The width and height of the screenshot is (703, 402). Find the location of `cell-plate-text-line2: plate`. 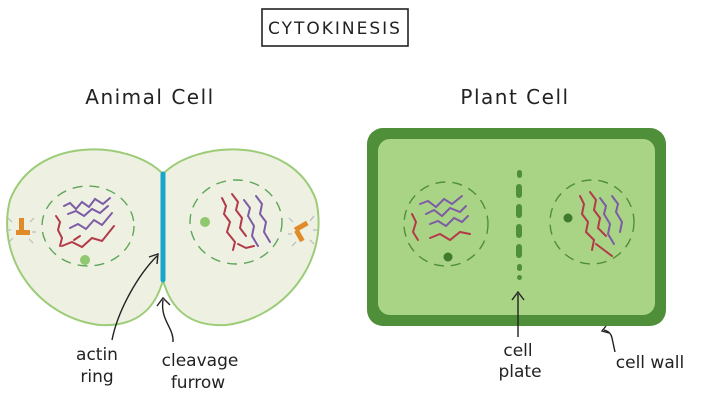

cell-plate-text-line2: plate is located at coordinates (519, 372).